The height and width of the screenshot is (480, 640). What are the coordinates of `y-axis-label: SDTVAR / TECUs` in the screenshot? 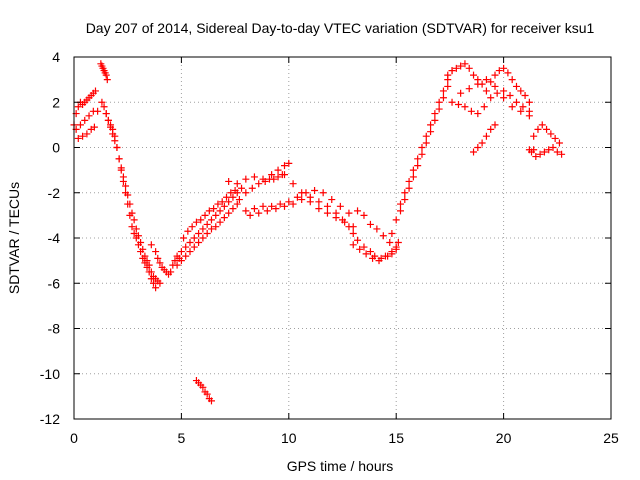 It's located at (14, 238).